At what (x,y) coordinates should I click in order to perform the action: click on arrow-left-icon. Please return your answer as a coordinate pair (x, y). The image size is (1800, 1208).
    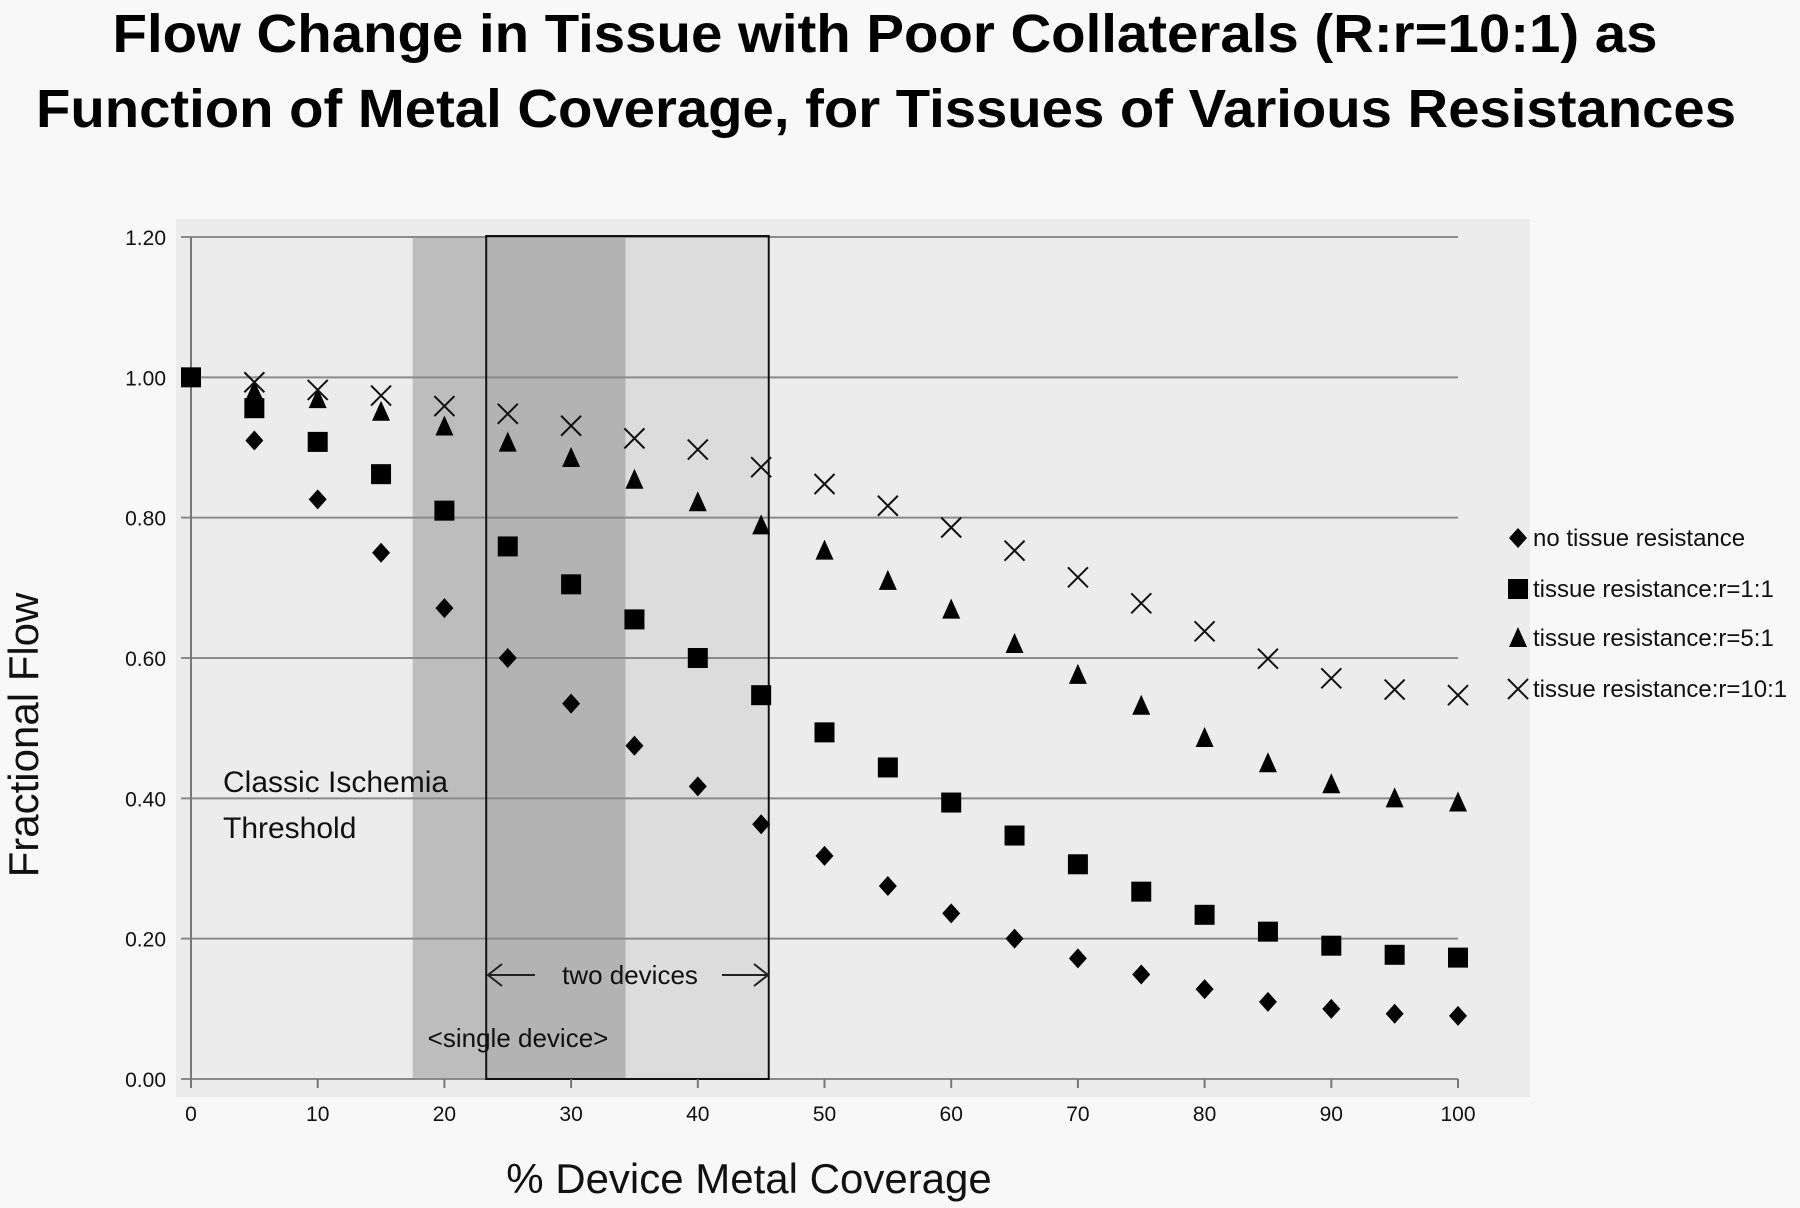
    Looking at the image, I should click on (494, 975).